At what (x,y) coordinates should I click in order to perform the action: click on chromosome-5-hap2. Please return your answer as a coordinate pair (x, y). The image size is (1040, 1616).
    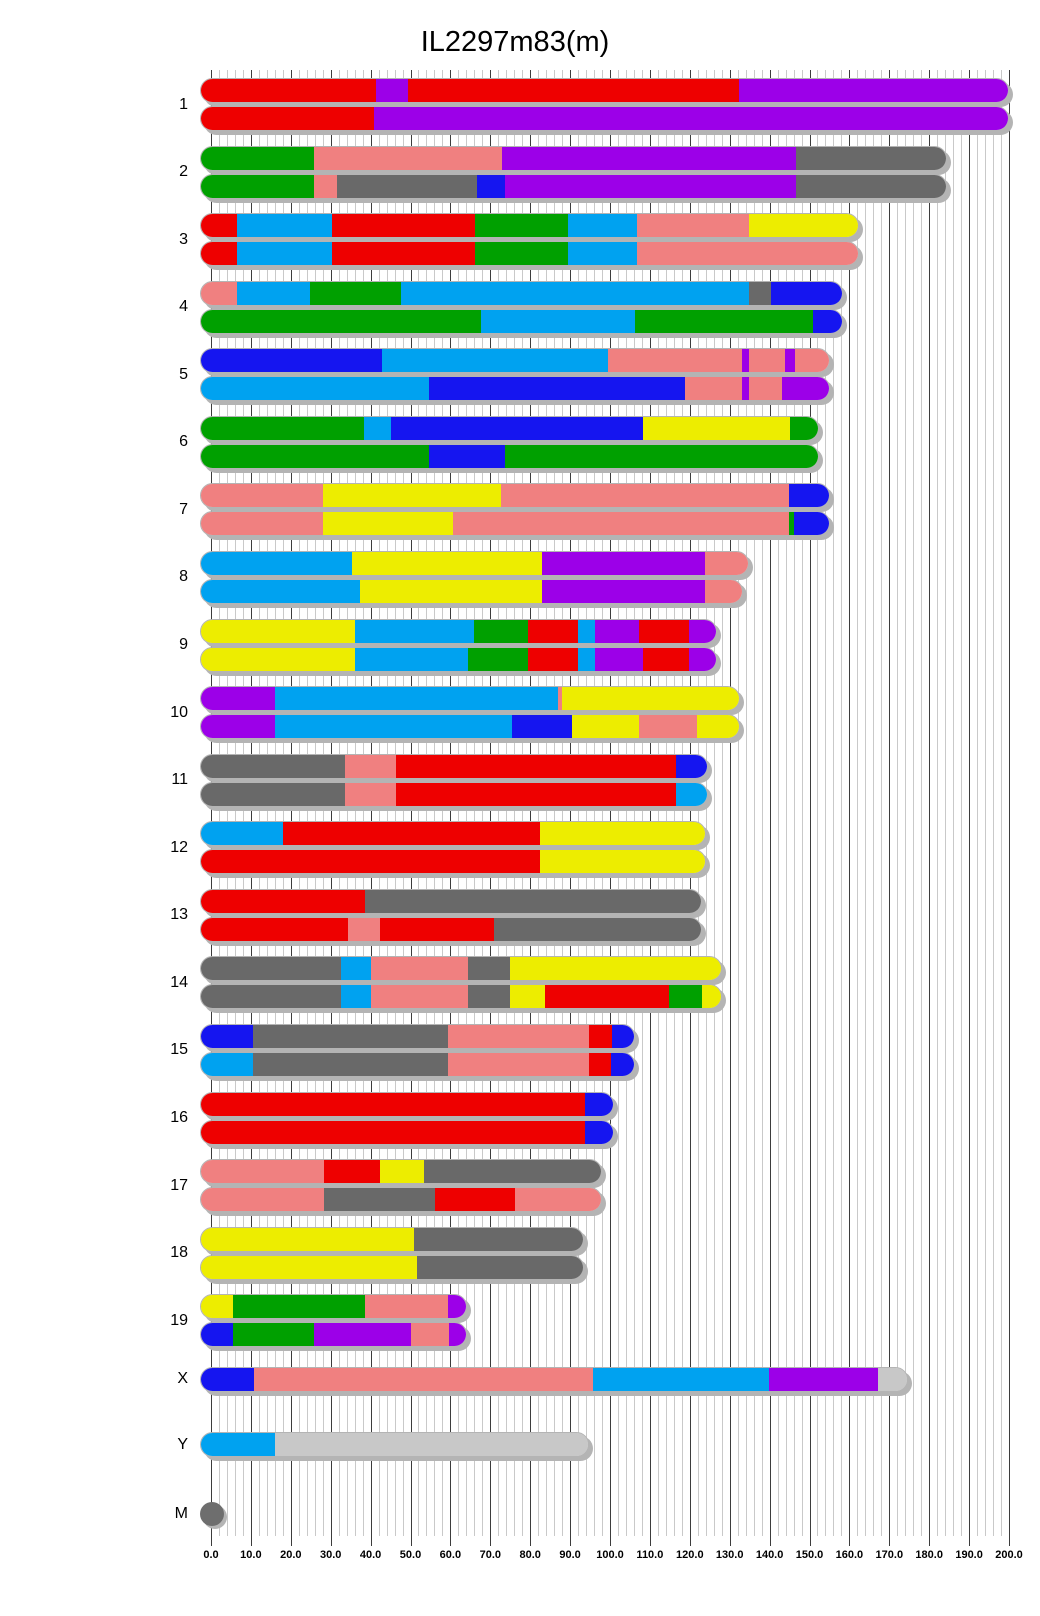
    Looking at the image, I should click on (515, 389).